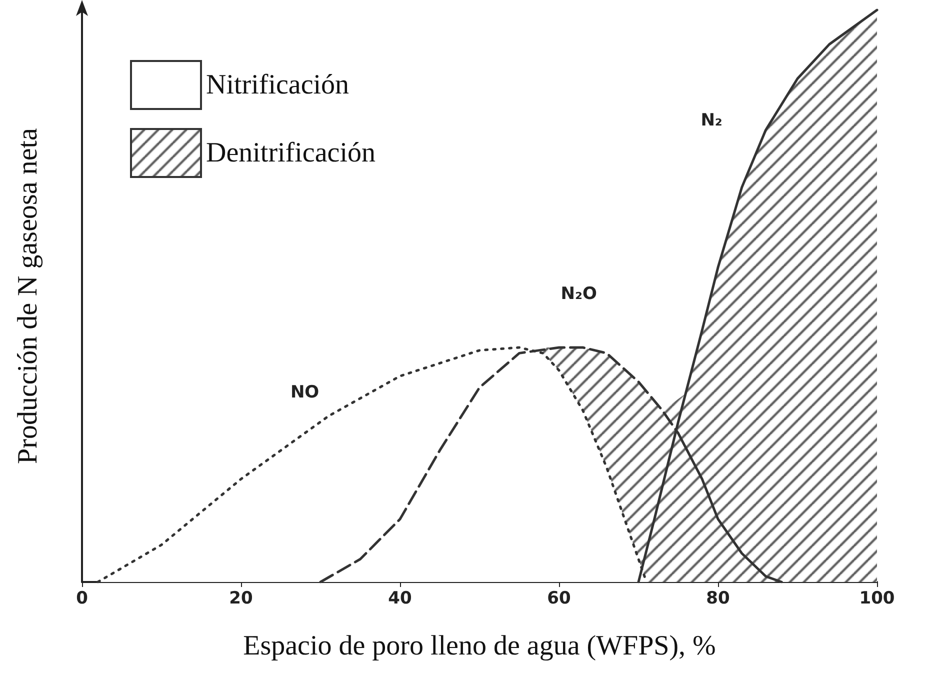  Describe the element at coordinates (718, 598) in the screenshot. I see `x-tick-label: 80` at that location.